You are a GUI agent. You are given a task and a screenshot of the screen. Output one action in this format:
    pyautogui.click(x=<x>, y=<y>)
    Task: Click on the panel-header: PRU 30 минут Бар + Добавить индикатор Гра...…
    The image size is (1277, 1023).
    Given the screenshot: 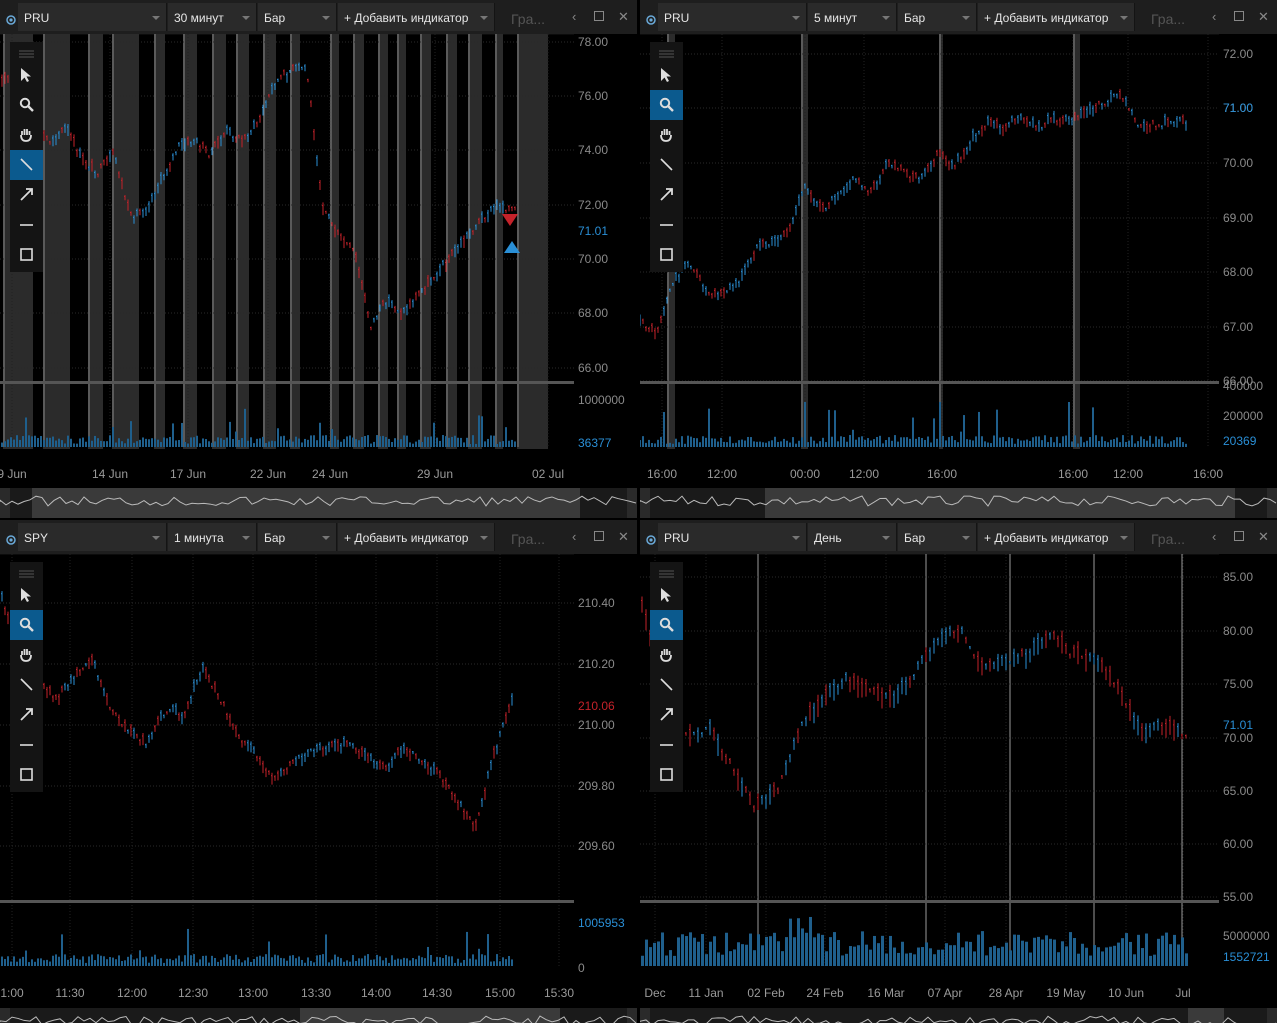 What is the action you would take?
    pyautogui.click(x=318, y=17)
    